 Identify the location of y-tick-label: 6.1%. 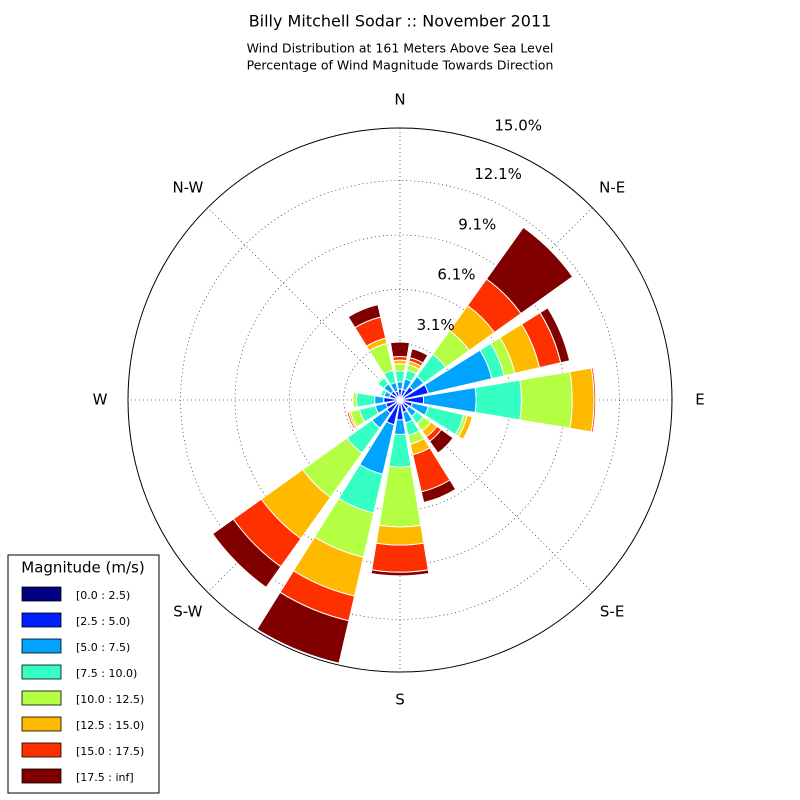
(456, 275).